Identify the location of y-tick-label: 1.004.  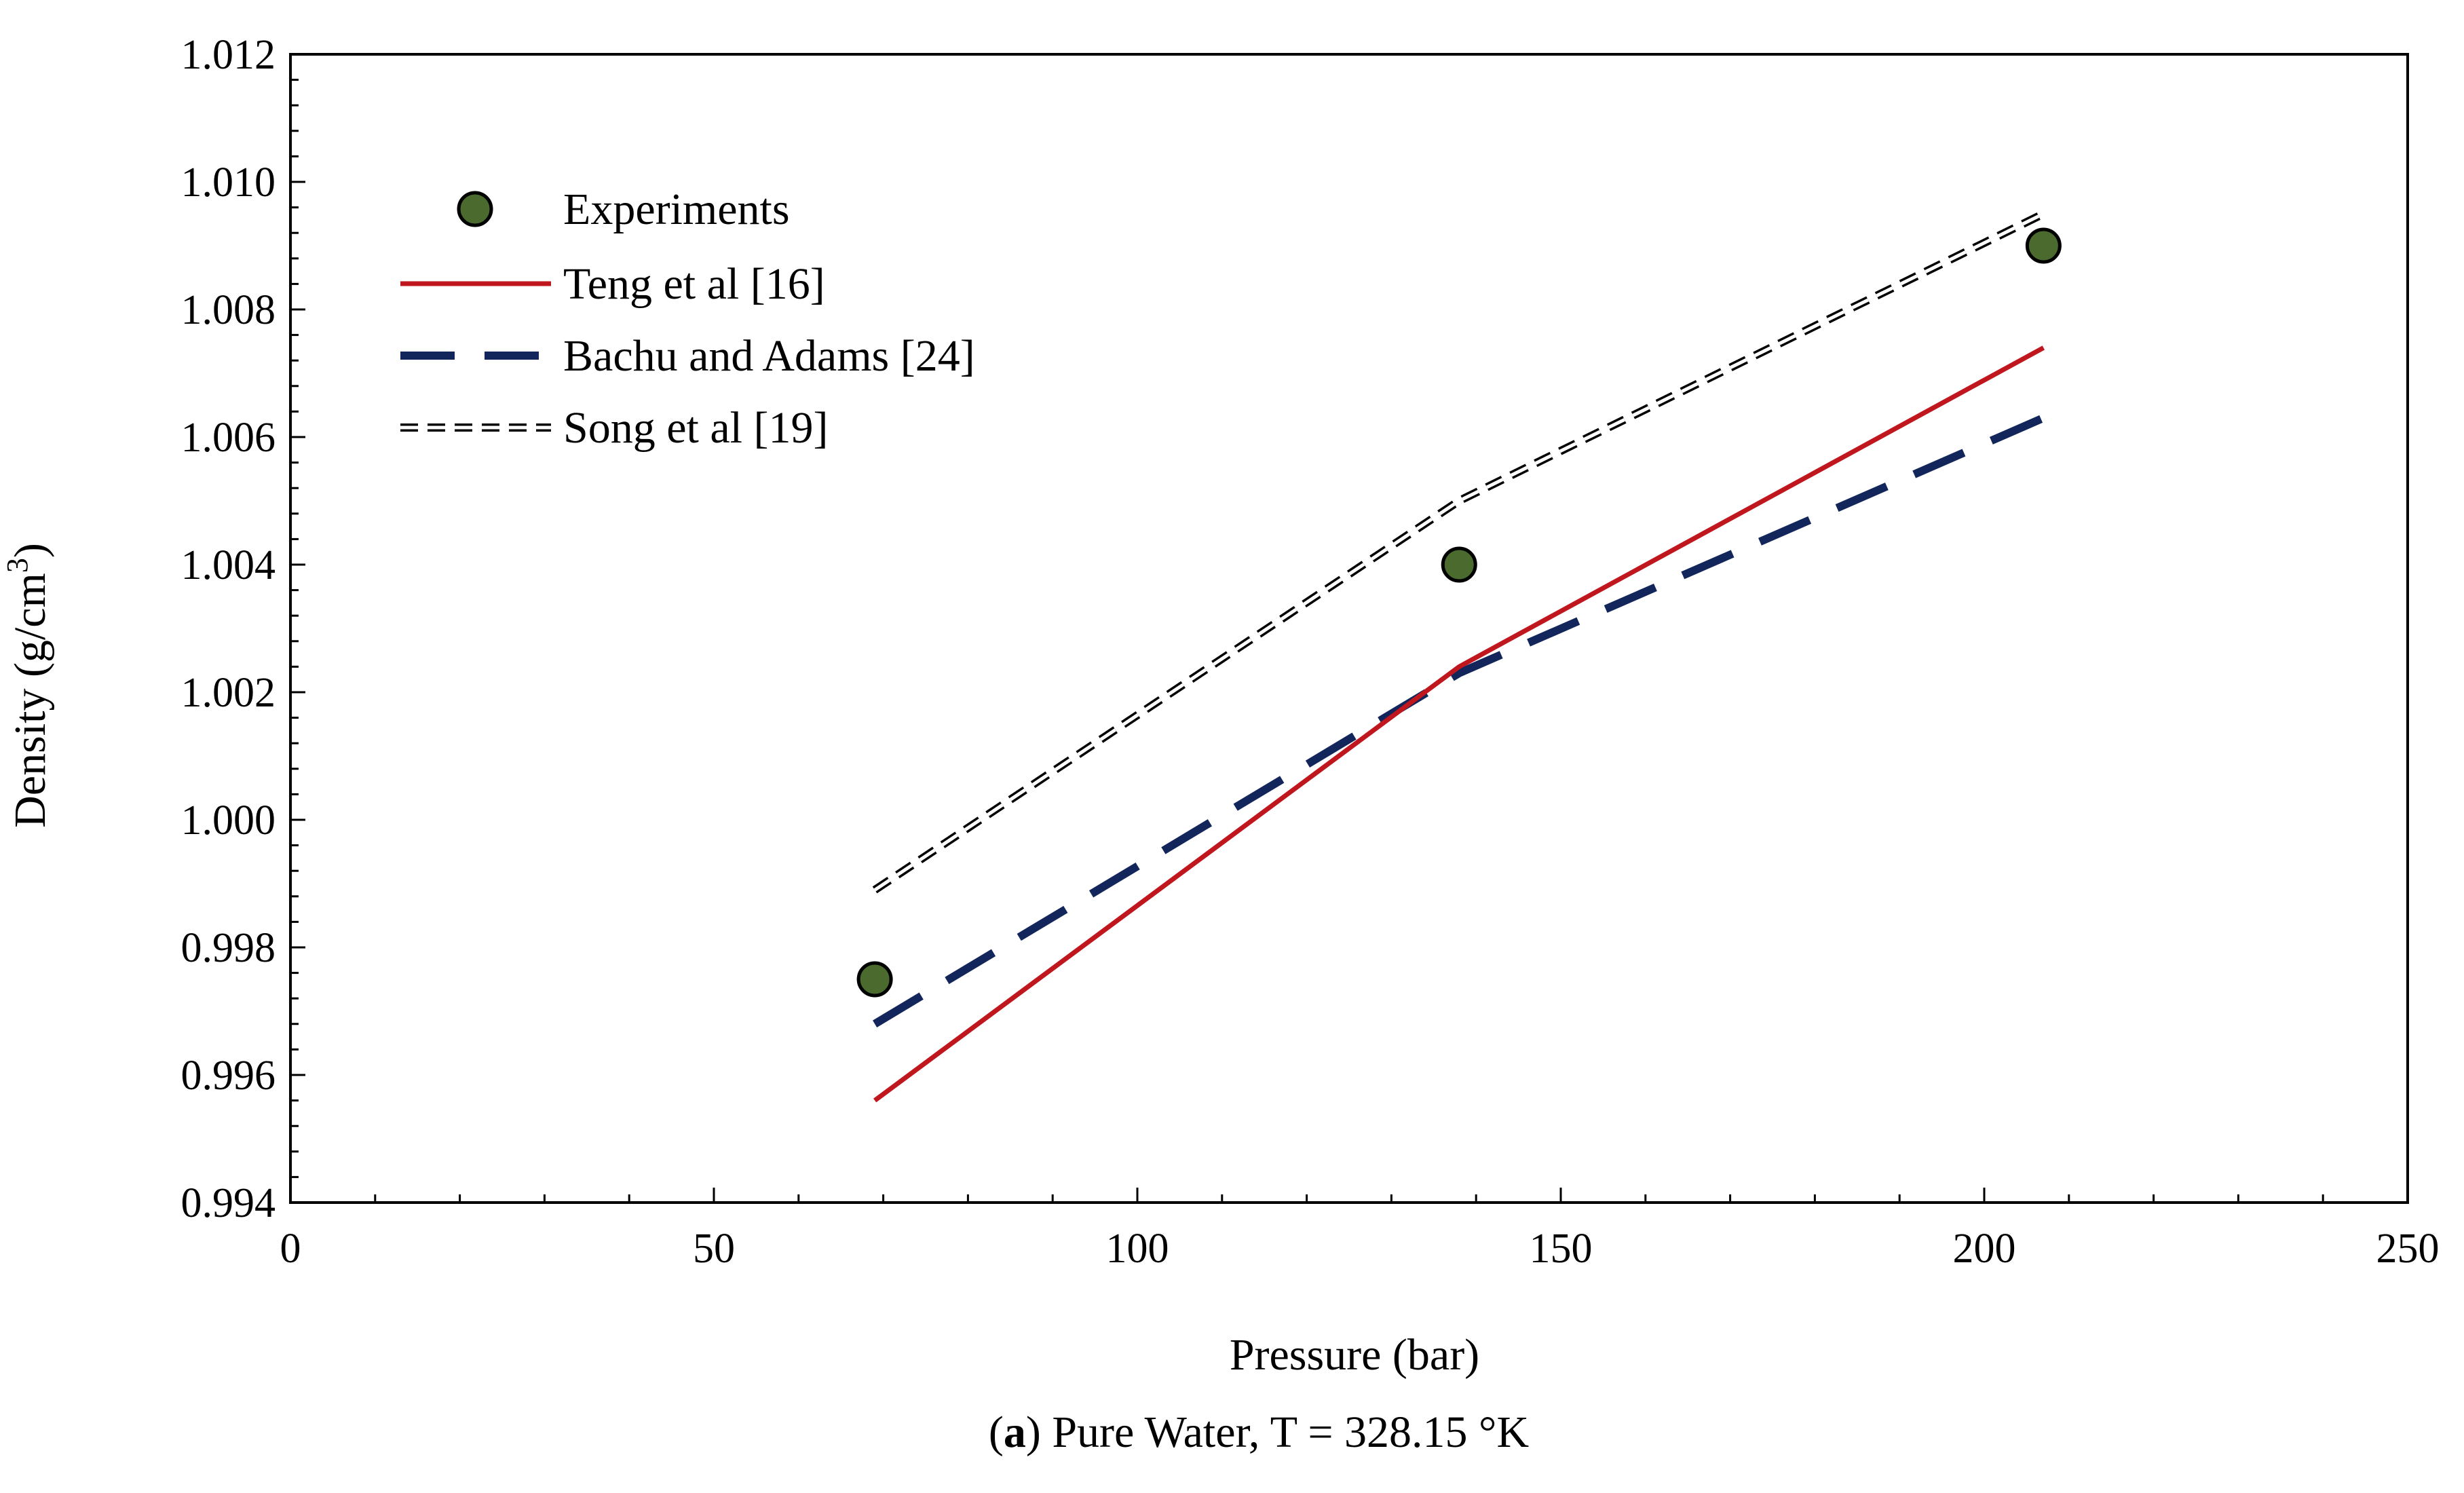
(229, 565).